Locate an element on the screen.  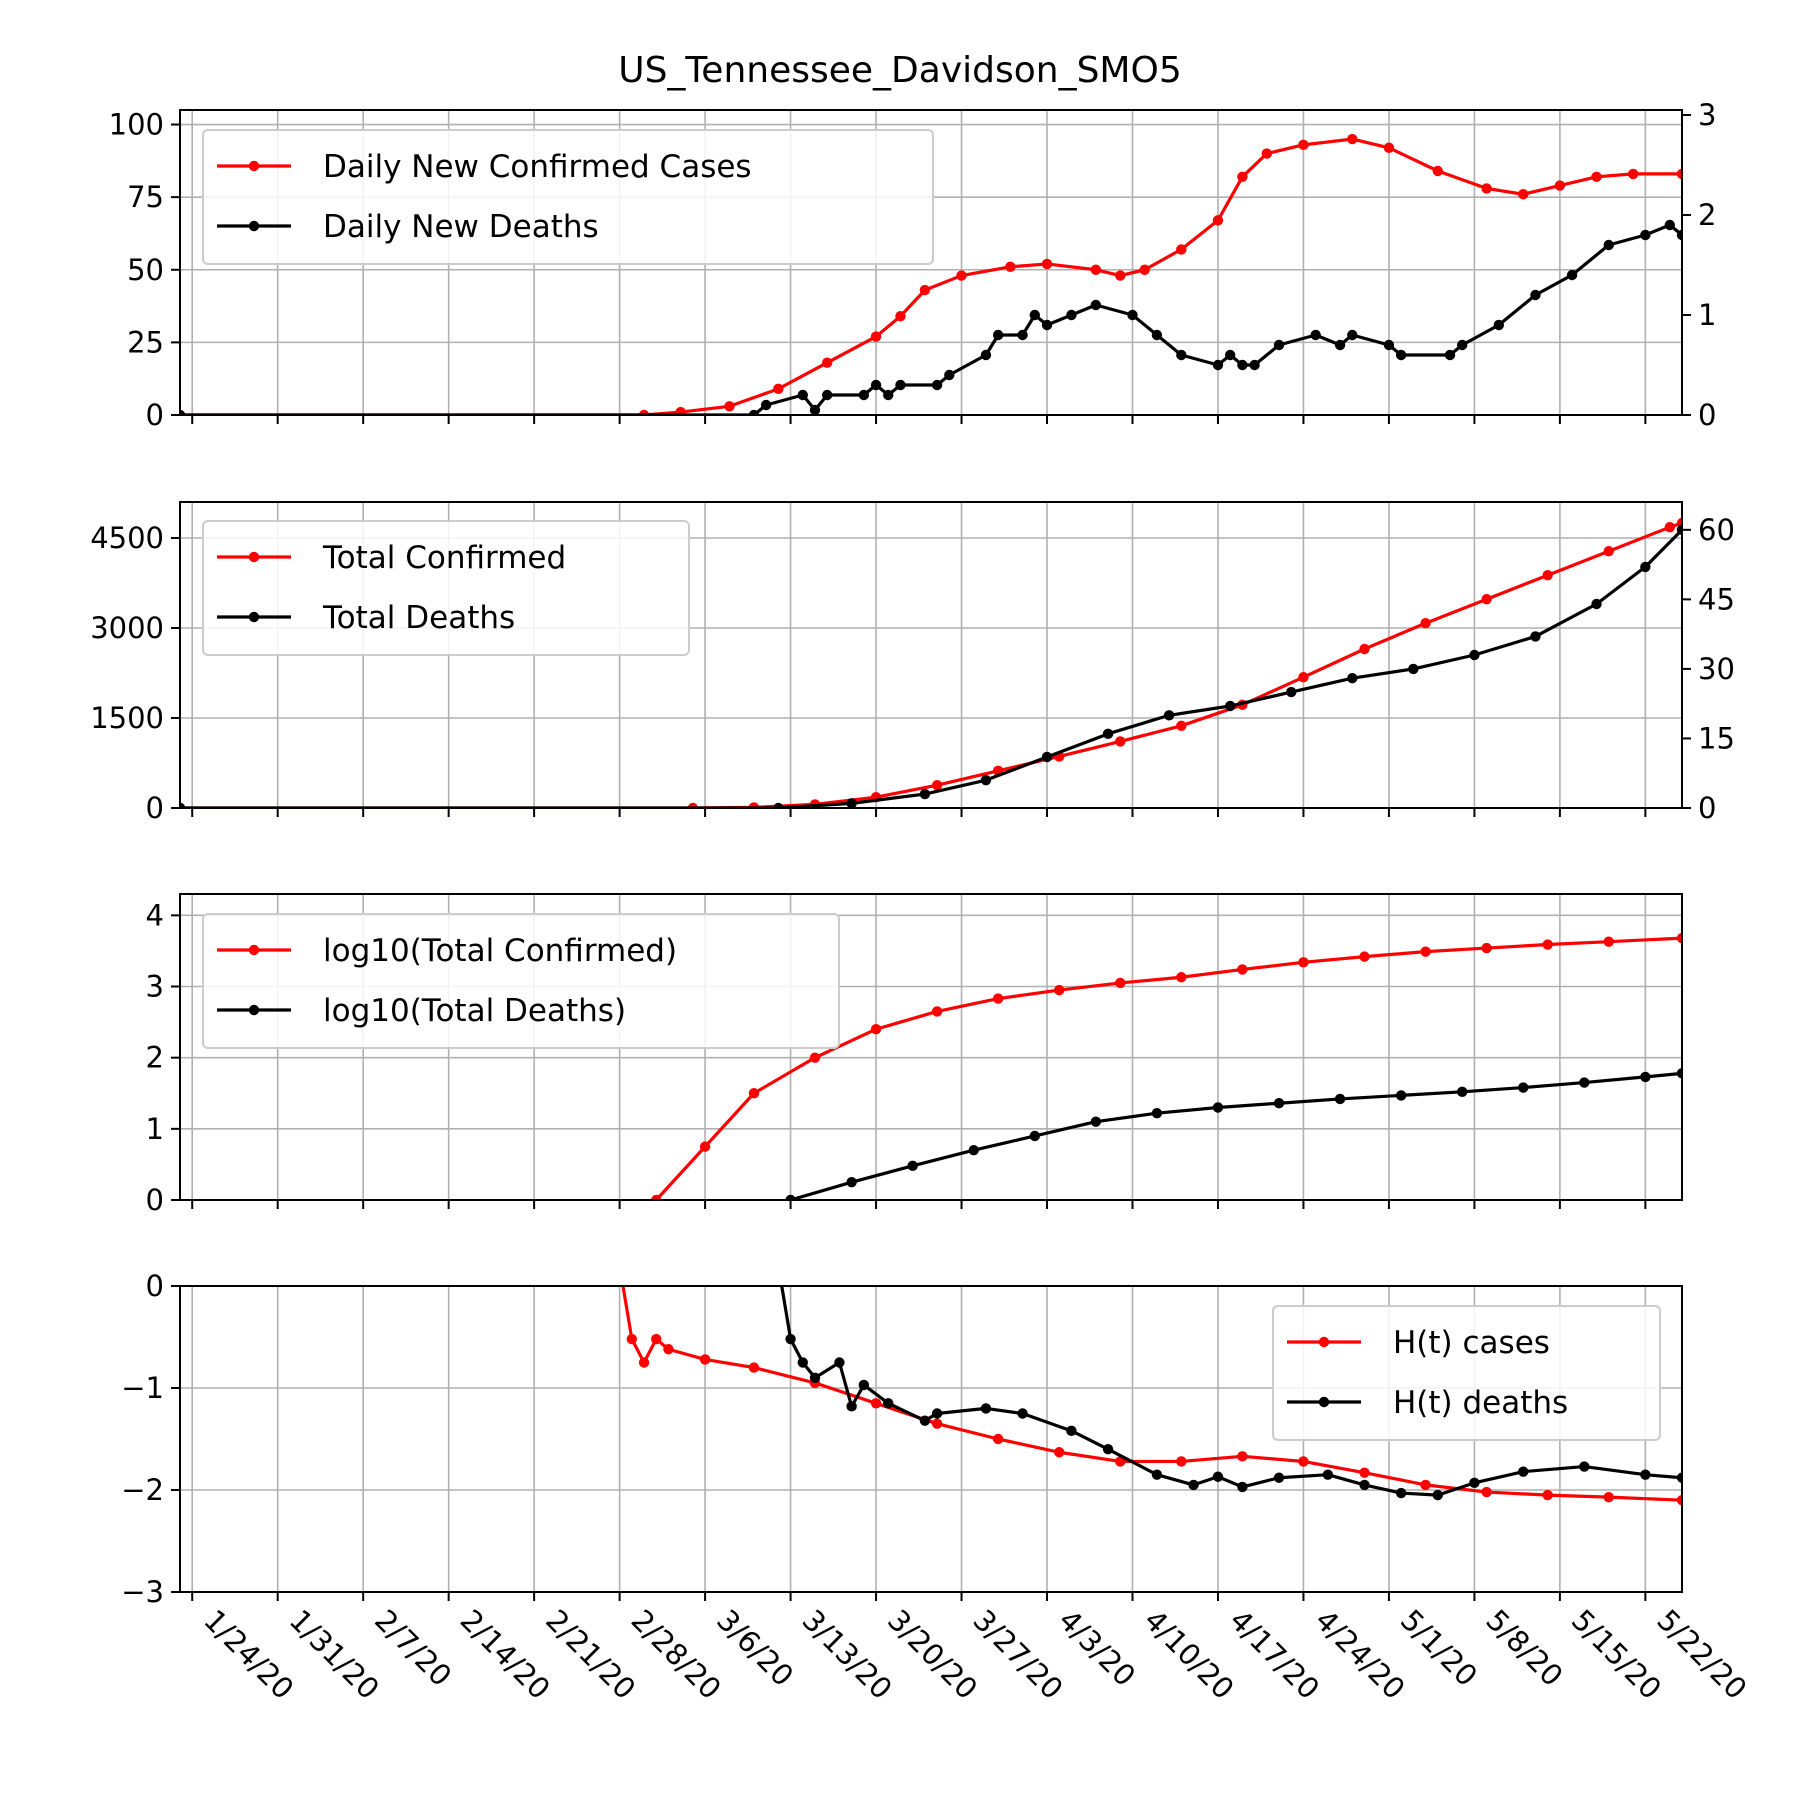
axes-frame is located at coordinates (931, 655).